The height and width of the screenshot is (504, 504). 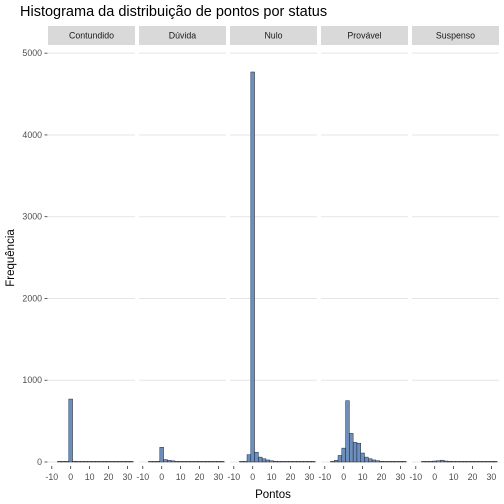 I want to click on facet-strip-label: Nulo, so click(x=273, y=36).